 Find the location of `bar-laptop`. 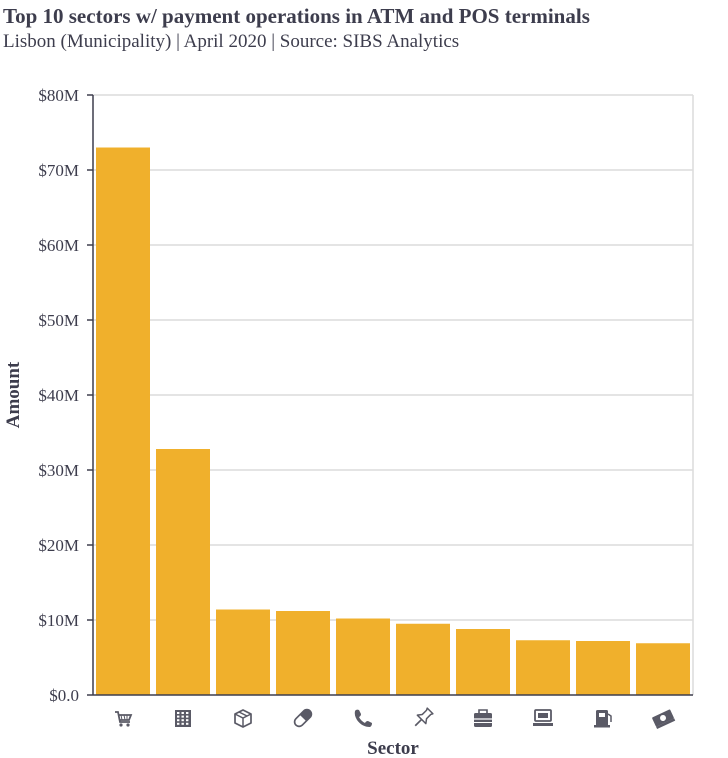

bar-laptop is located at coordinates (543, 667).